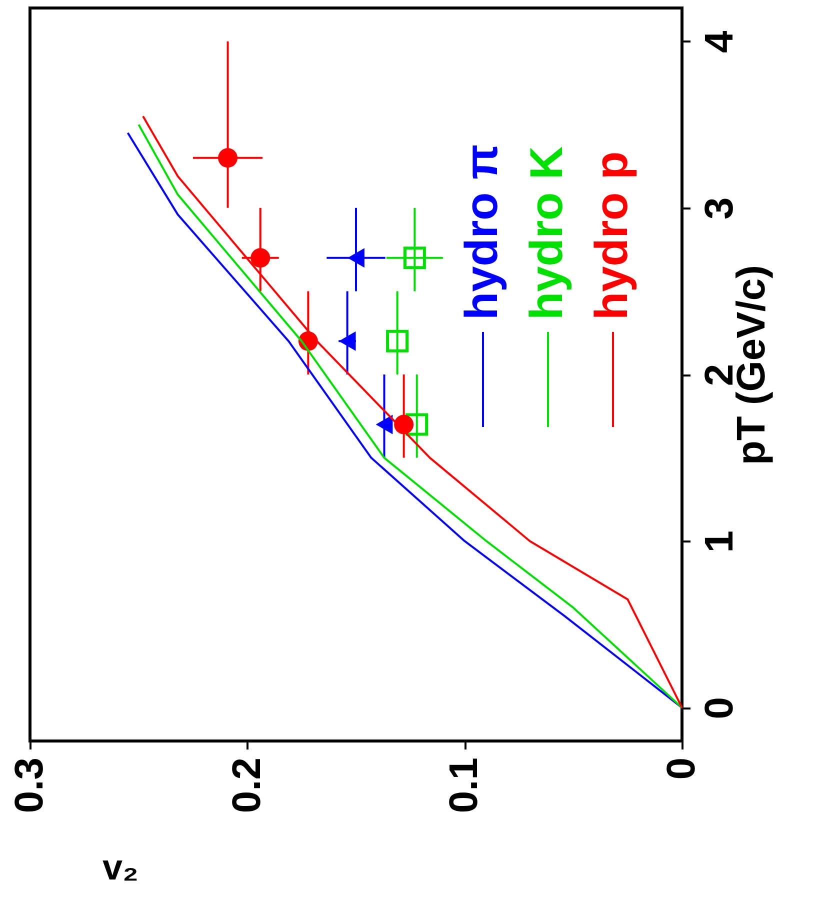 This screenshot has width=813, height=905. Describe the element at coordinates (246, 786) in the screenshot. I see `x-tick-label: 0.2` at that location.